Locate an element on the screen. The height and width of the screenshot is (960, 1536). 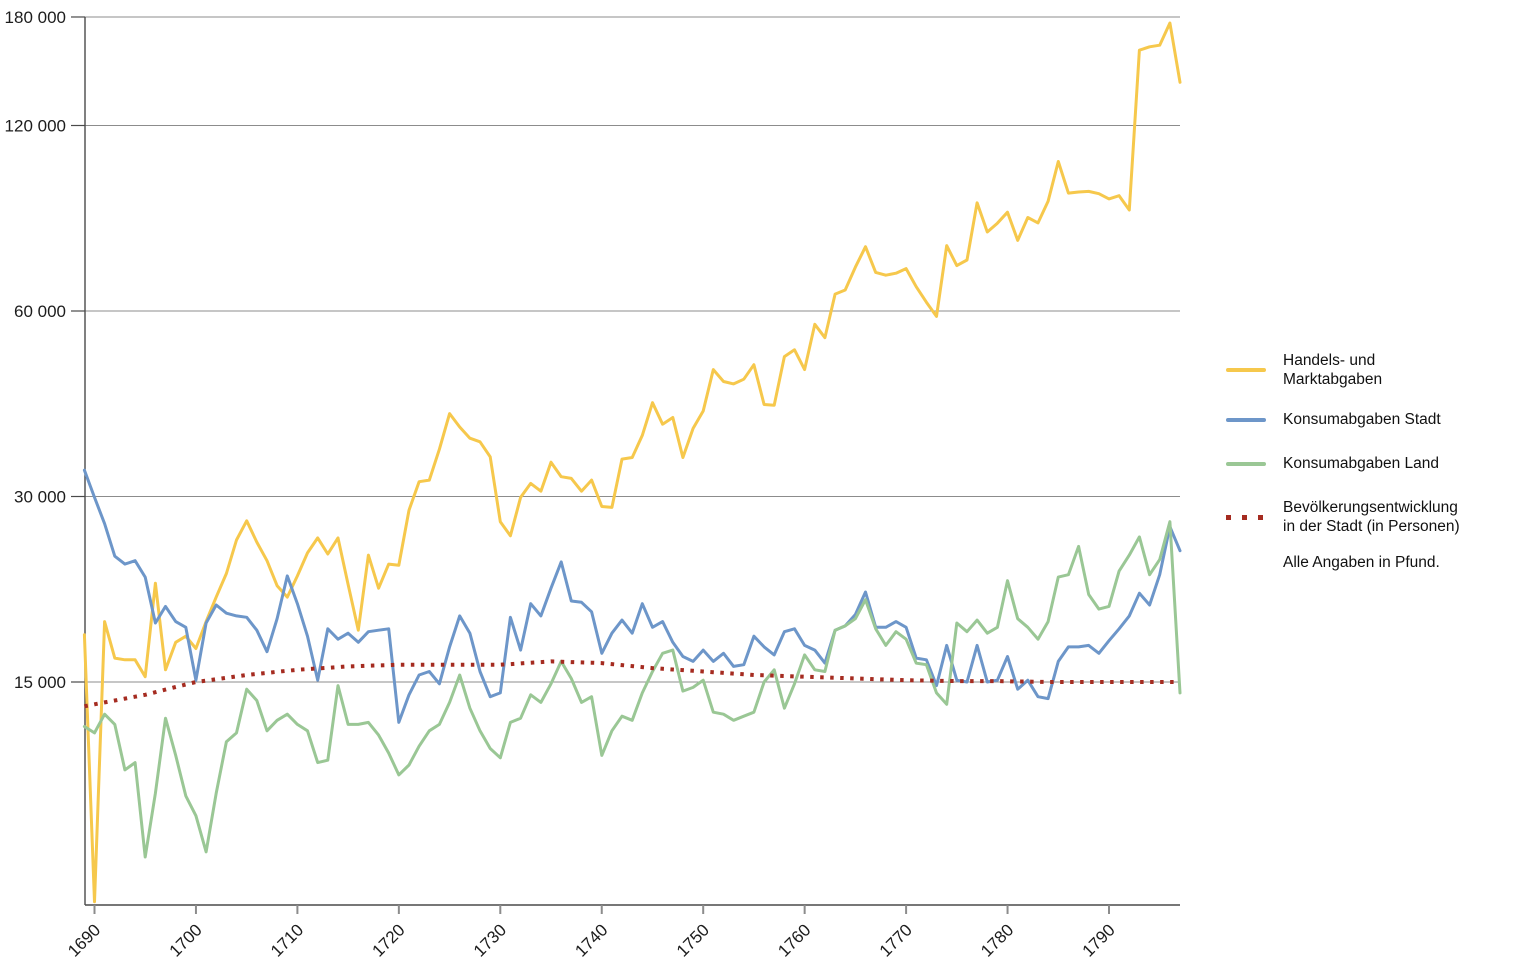
y-axis-label: 60 000 is located at coordinates (40, 311).